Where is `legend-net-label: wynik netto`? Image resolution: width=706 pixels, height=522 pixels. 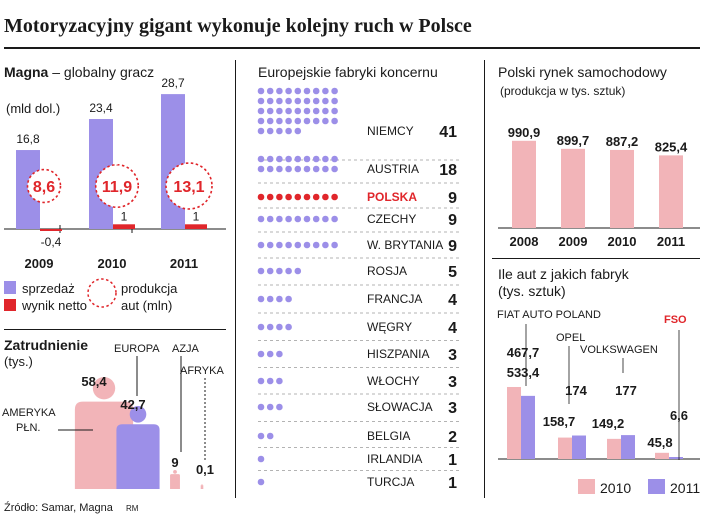
legend-net-label: wynik netto is located at coordinates (55, 305).